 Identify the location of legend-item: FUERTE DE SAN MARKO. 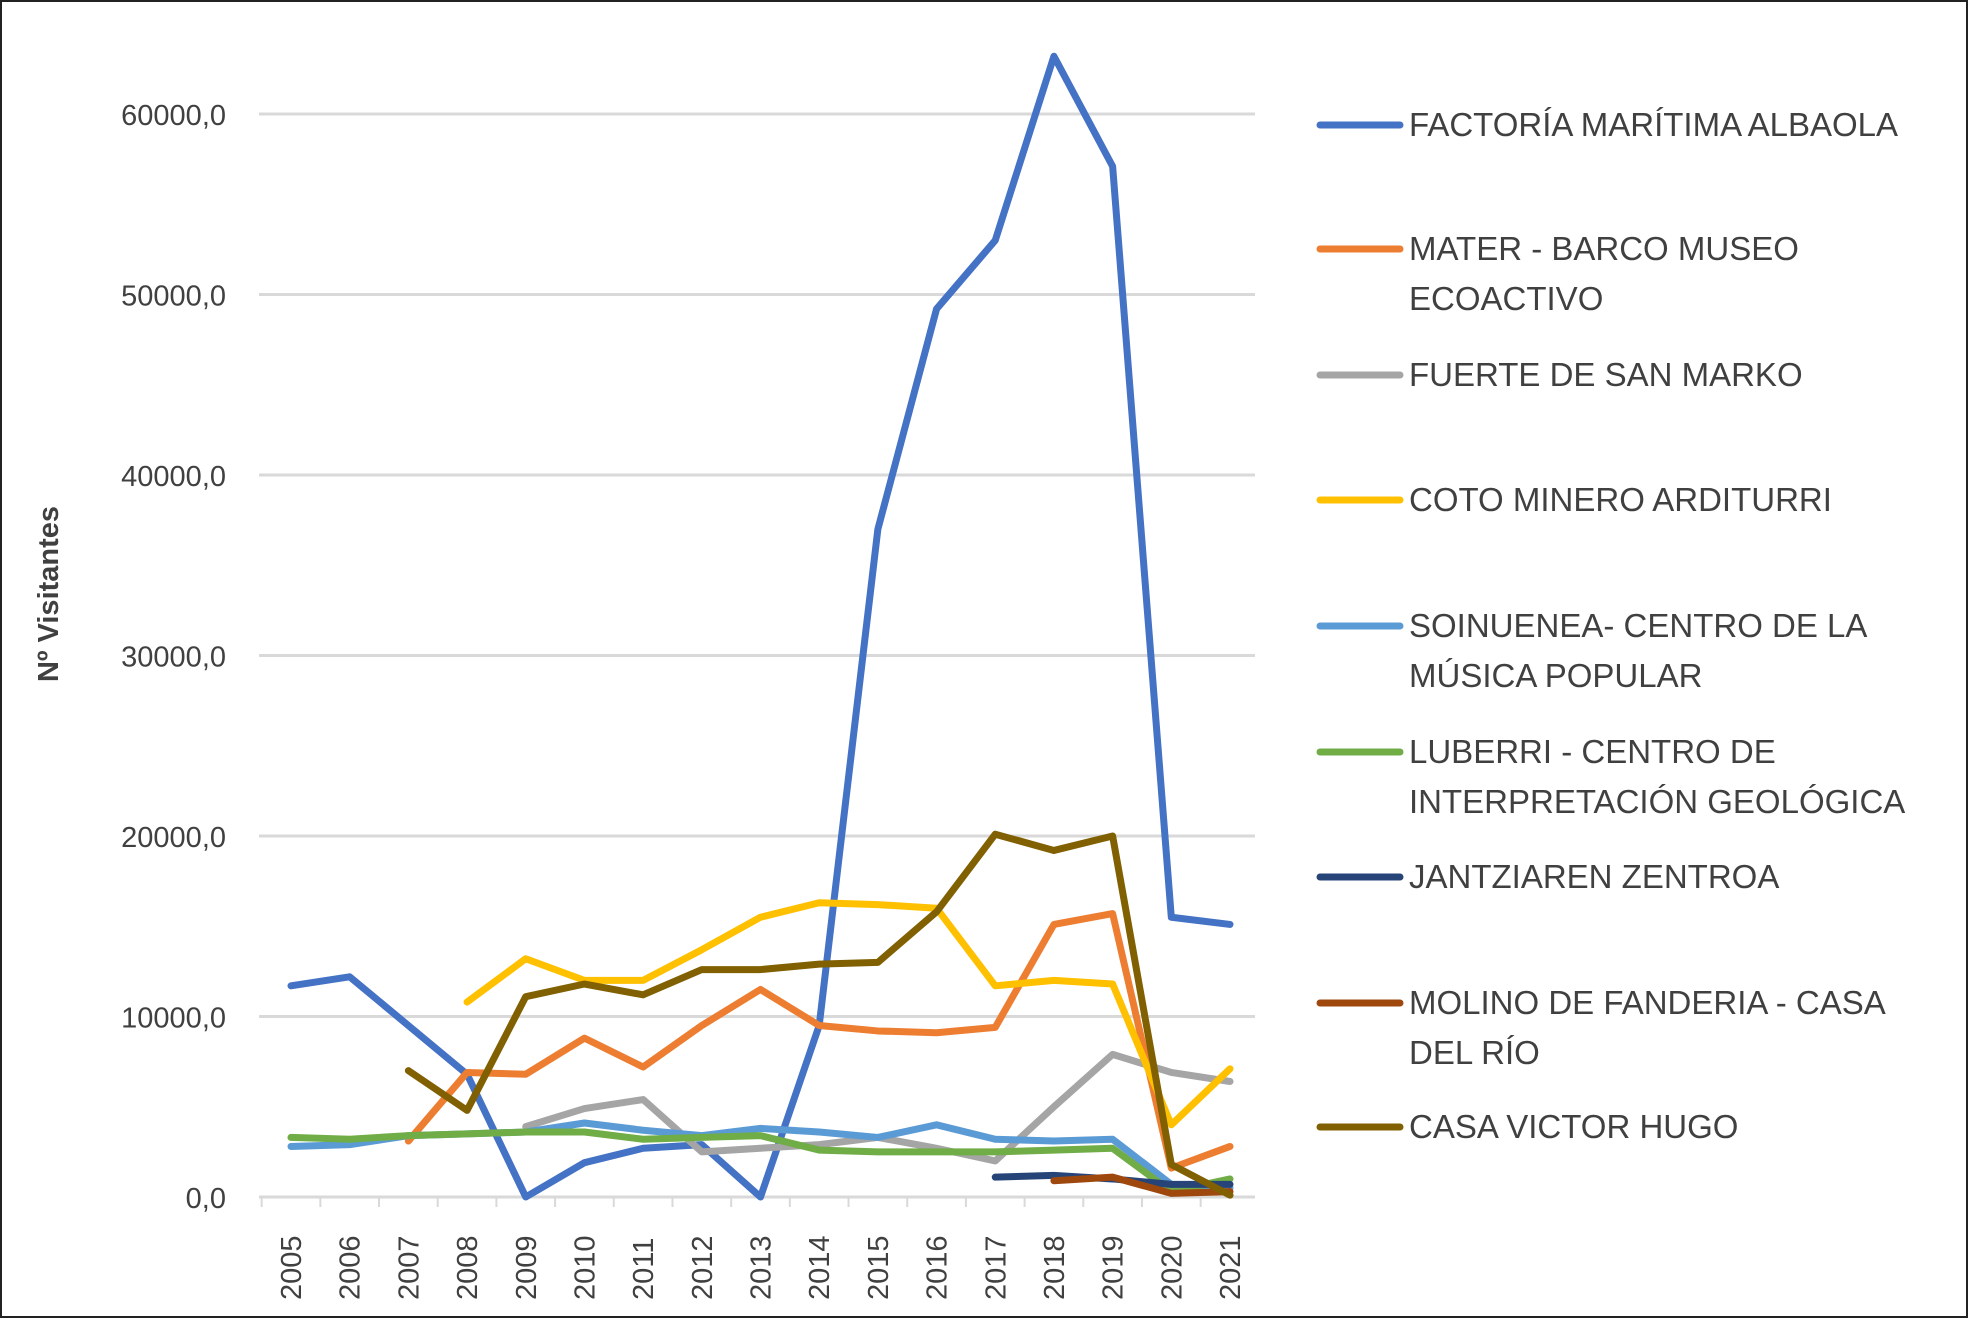
(1559, 374).